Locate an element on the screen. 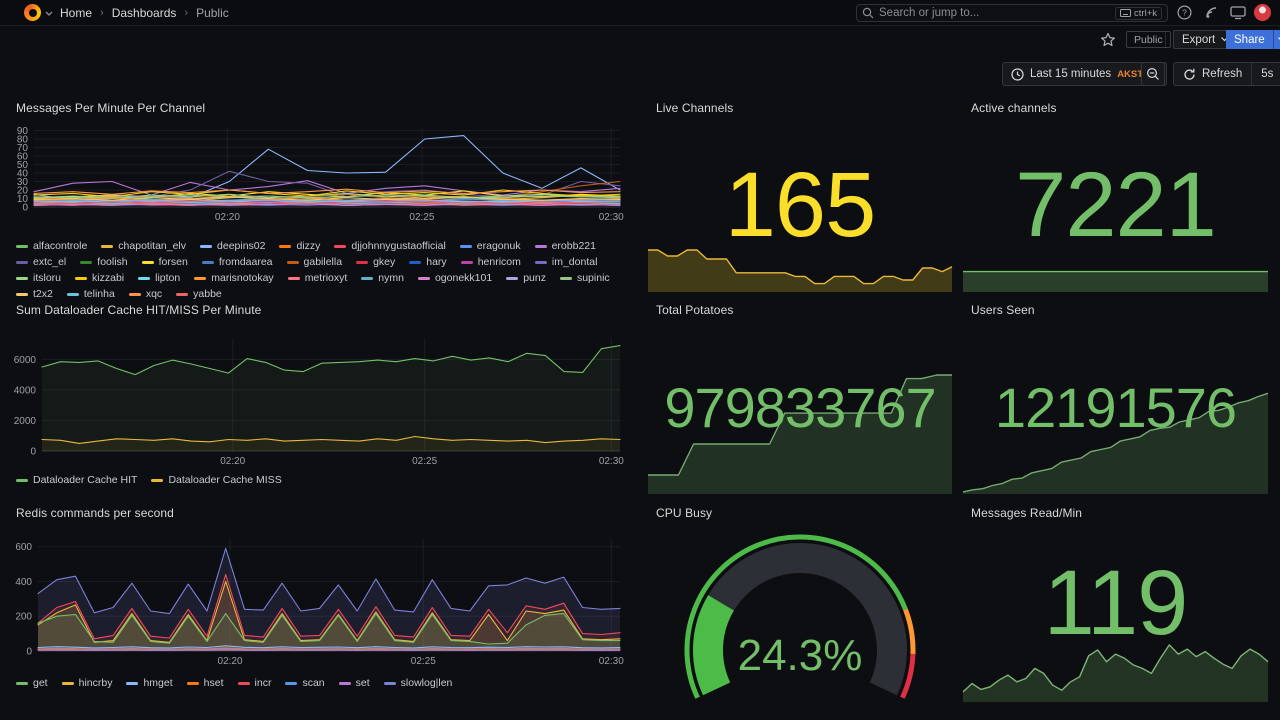 The image size is (1280, 720). legend-item: incr is located at coordinates (254, 683).